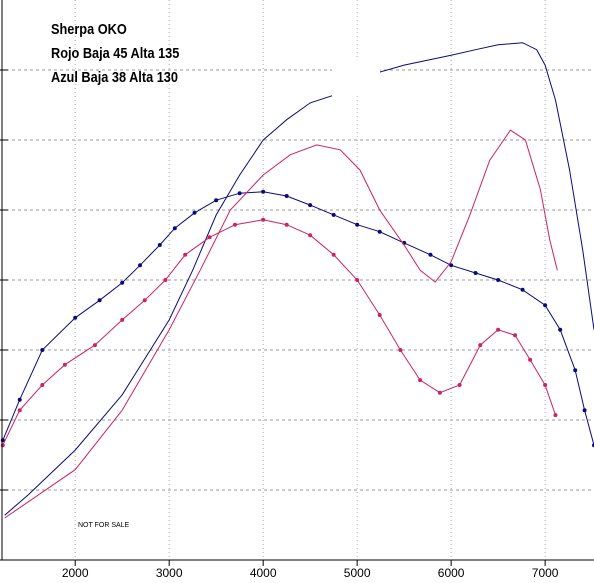  I want to click on x-tick-label: 3000, so click(169, 573).